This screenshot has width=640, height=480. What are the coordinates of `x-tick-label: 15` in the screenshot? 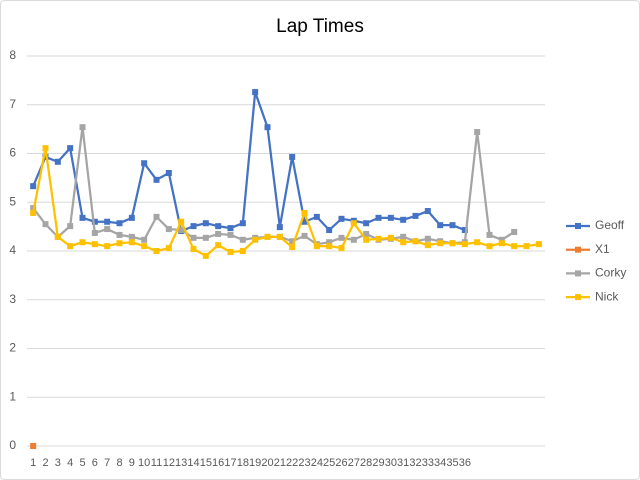 It's located at (206, 463).